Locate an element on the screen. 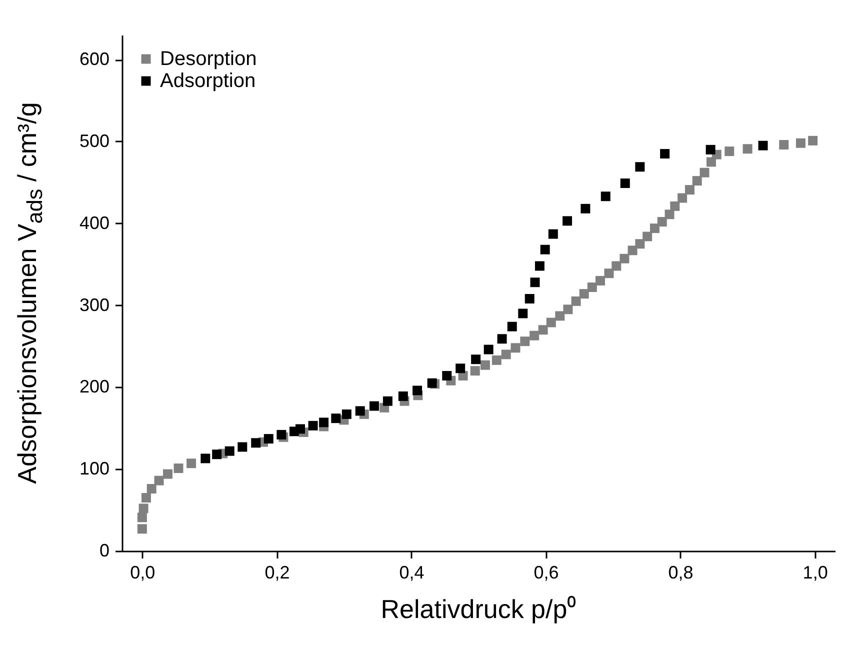 The width and height of the screenshot is (859, 646). y-tick-label: 300 is located at coordinates (94, 304).